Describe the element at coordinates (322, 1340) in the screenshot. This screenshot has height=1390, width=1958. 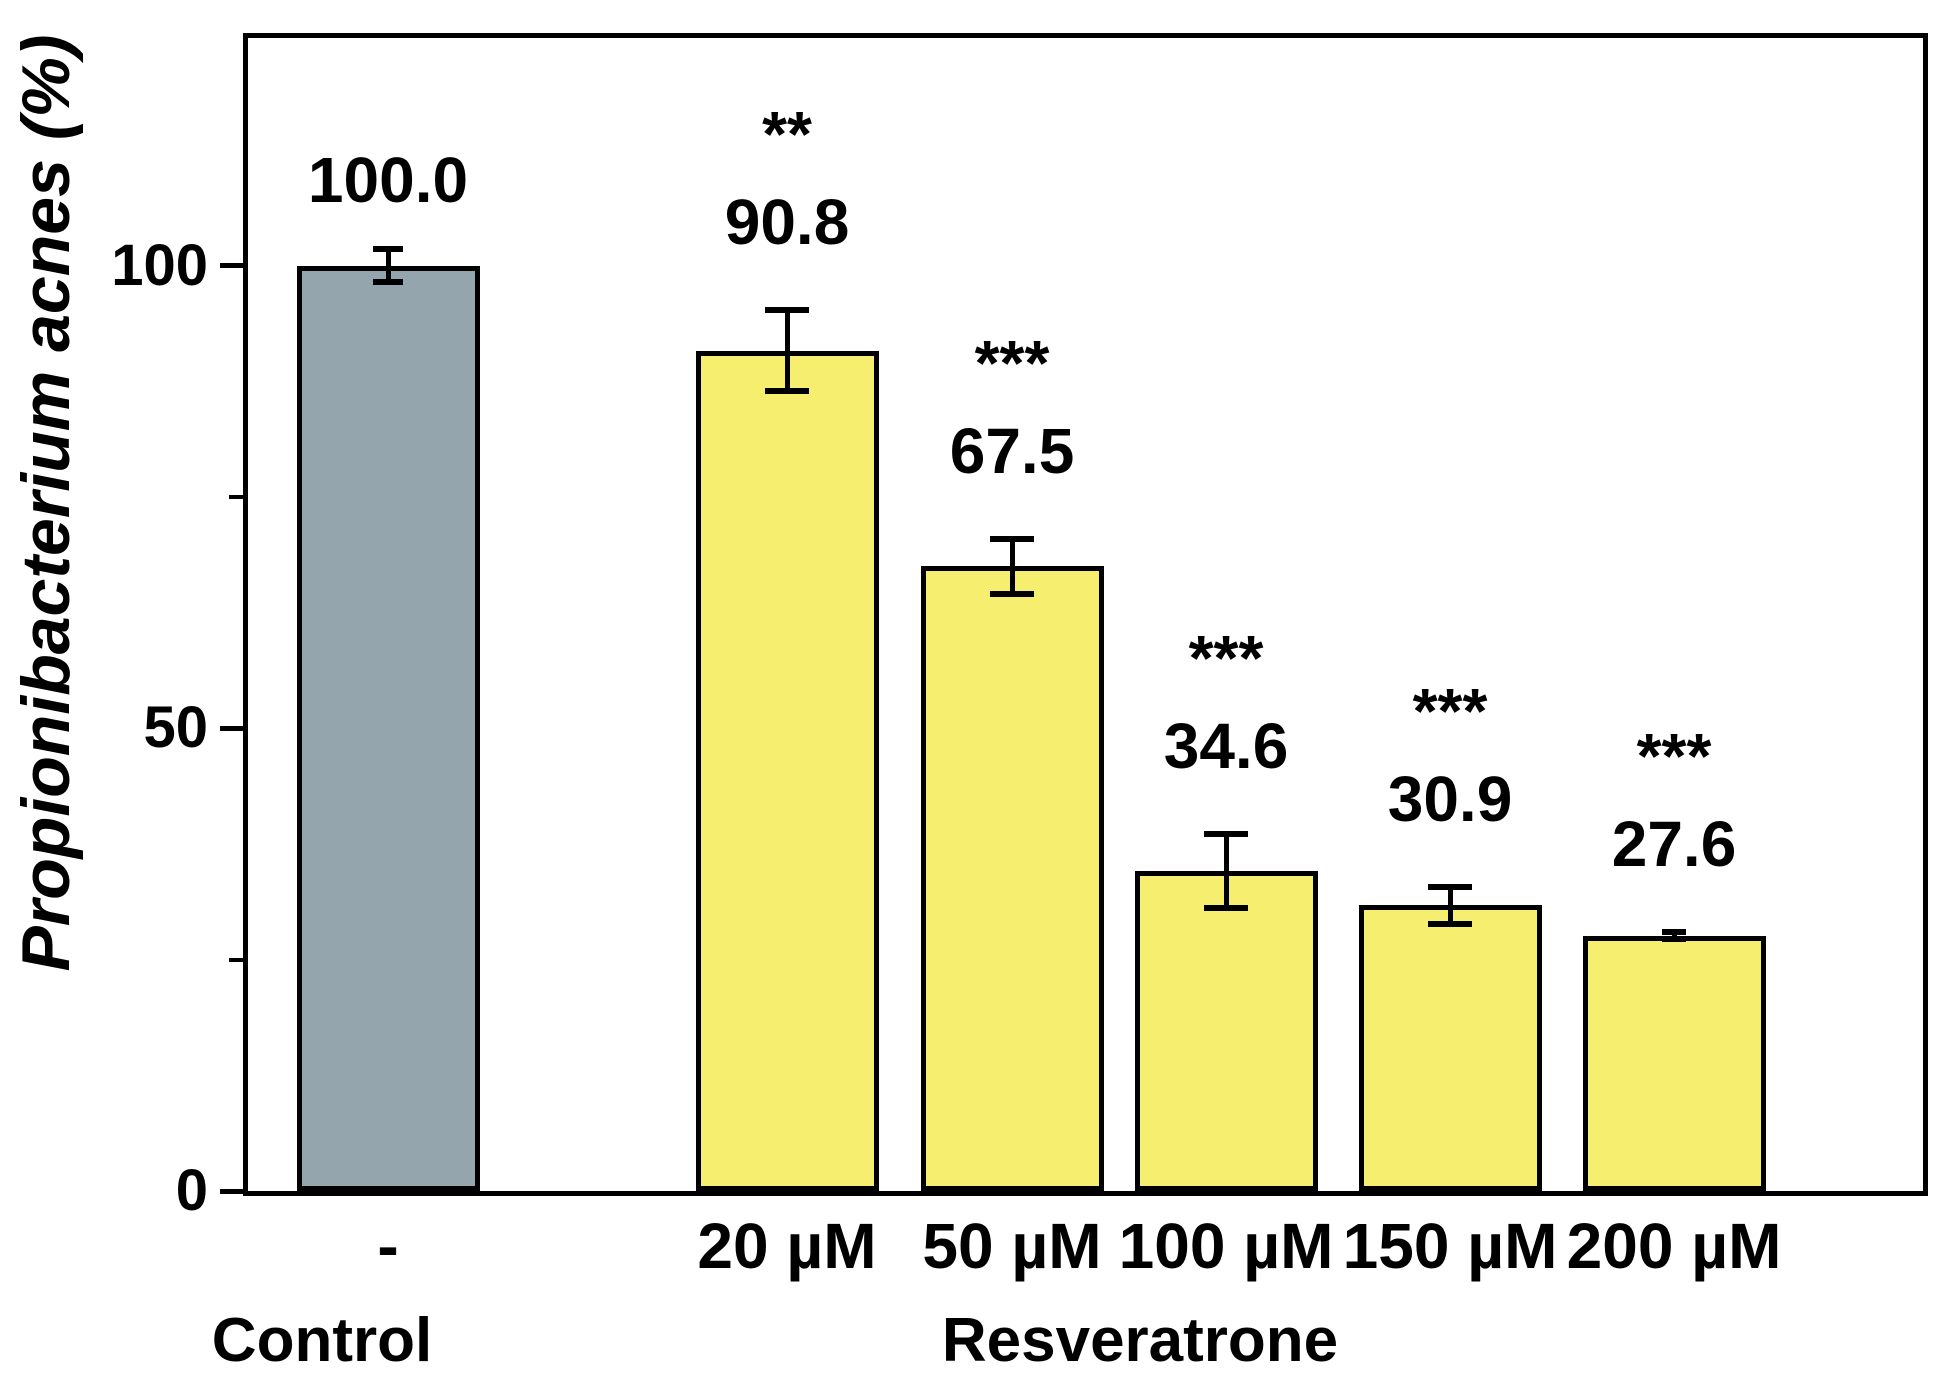
I see `x-group-label: Control` at that location.